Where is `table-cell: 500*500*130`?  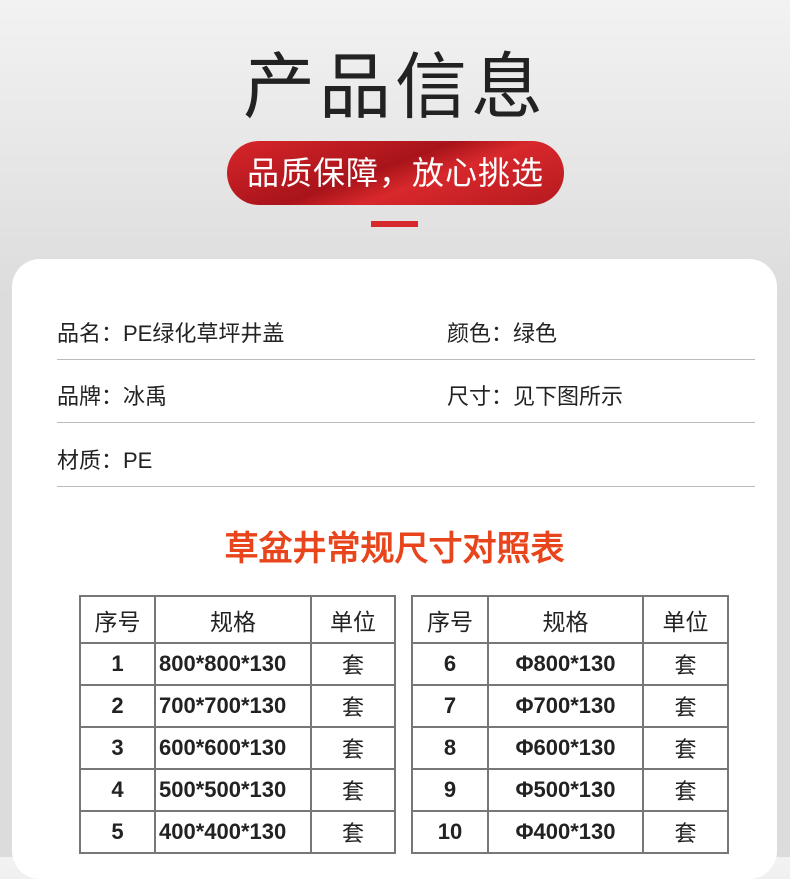 table-cell: 500*500*130 is located at coordinates (233, 790).